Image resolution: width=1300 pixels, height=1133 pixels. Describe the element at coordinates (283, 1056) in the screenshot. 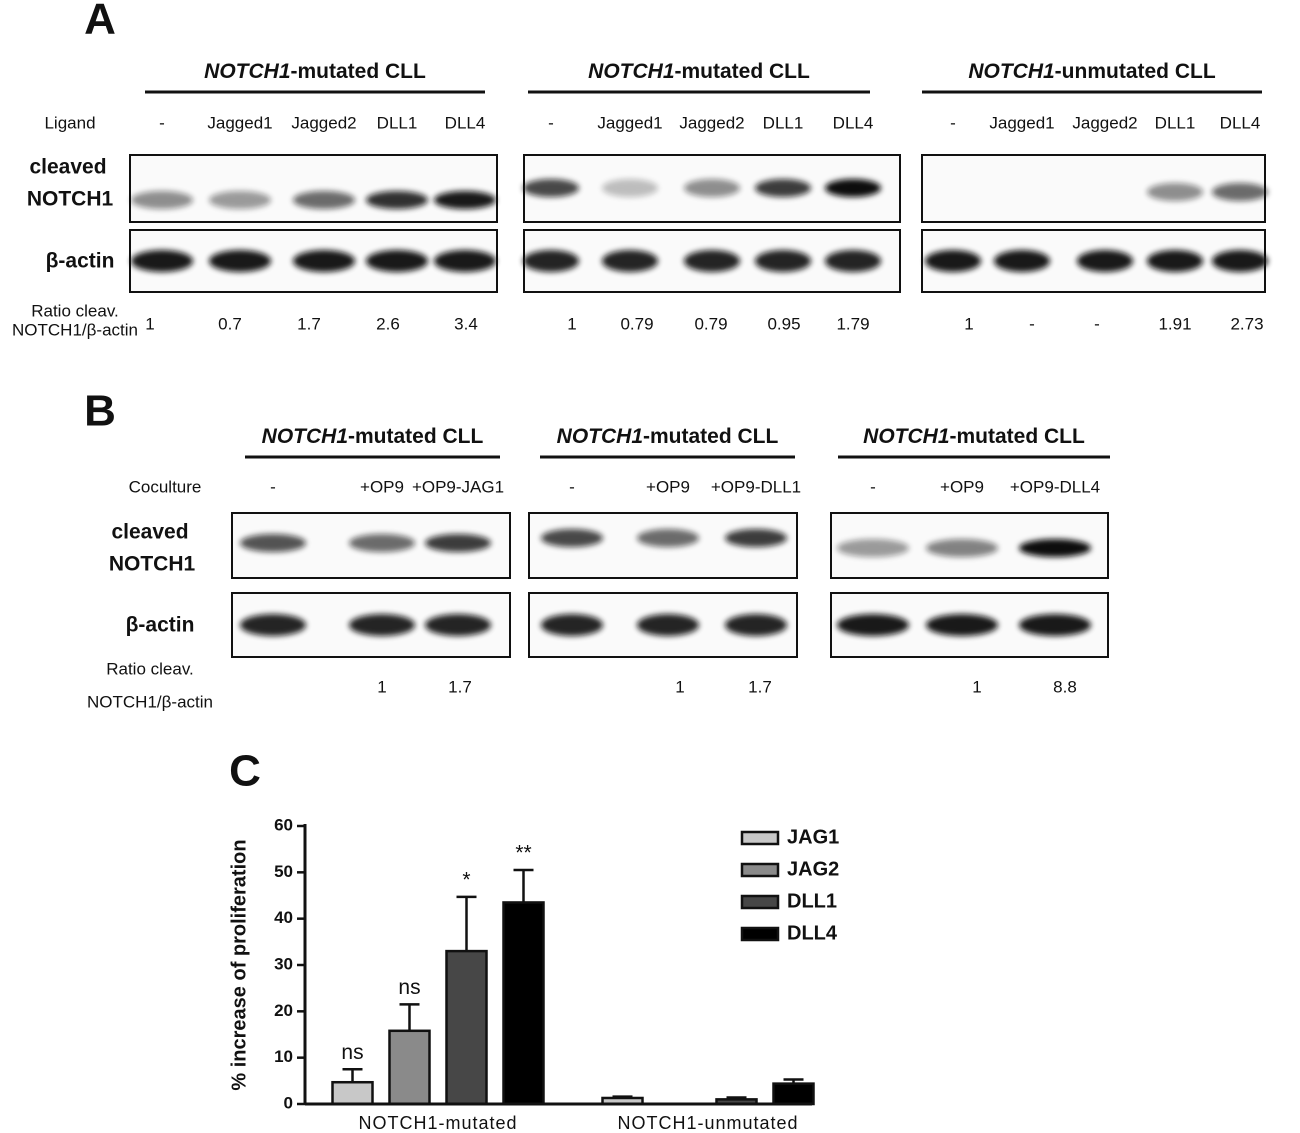

I see `y-tick-label: 10` at that location.